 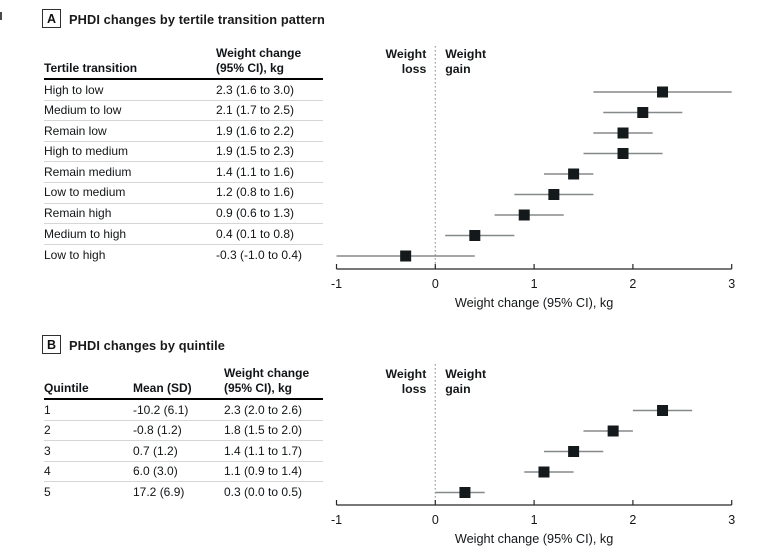 I want to click on table-row: High to medium 1.9 (1.5 to 2.3), so click(x=183, y=152).